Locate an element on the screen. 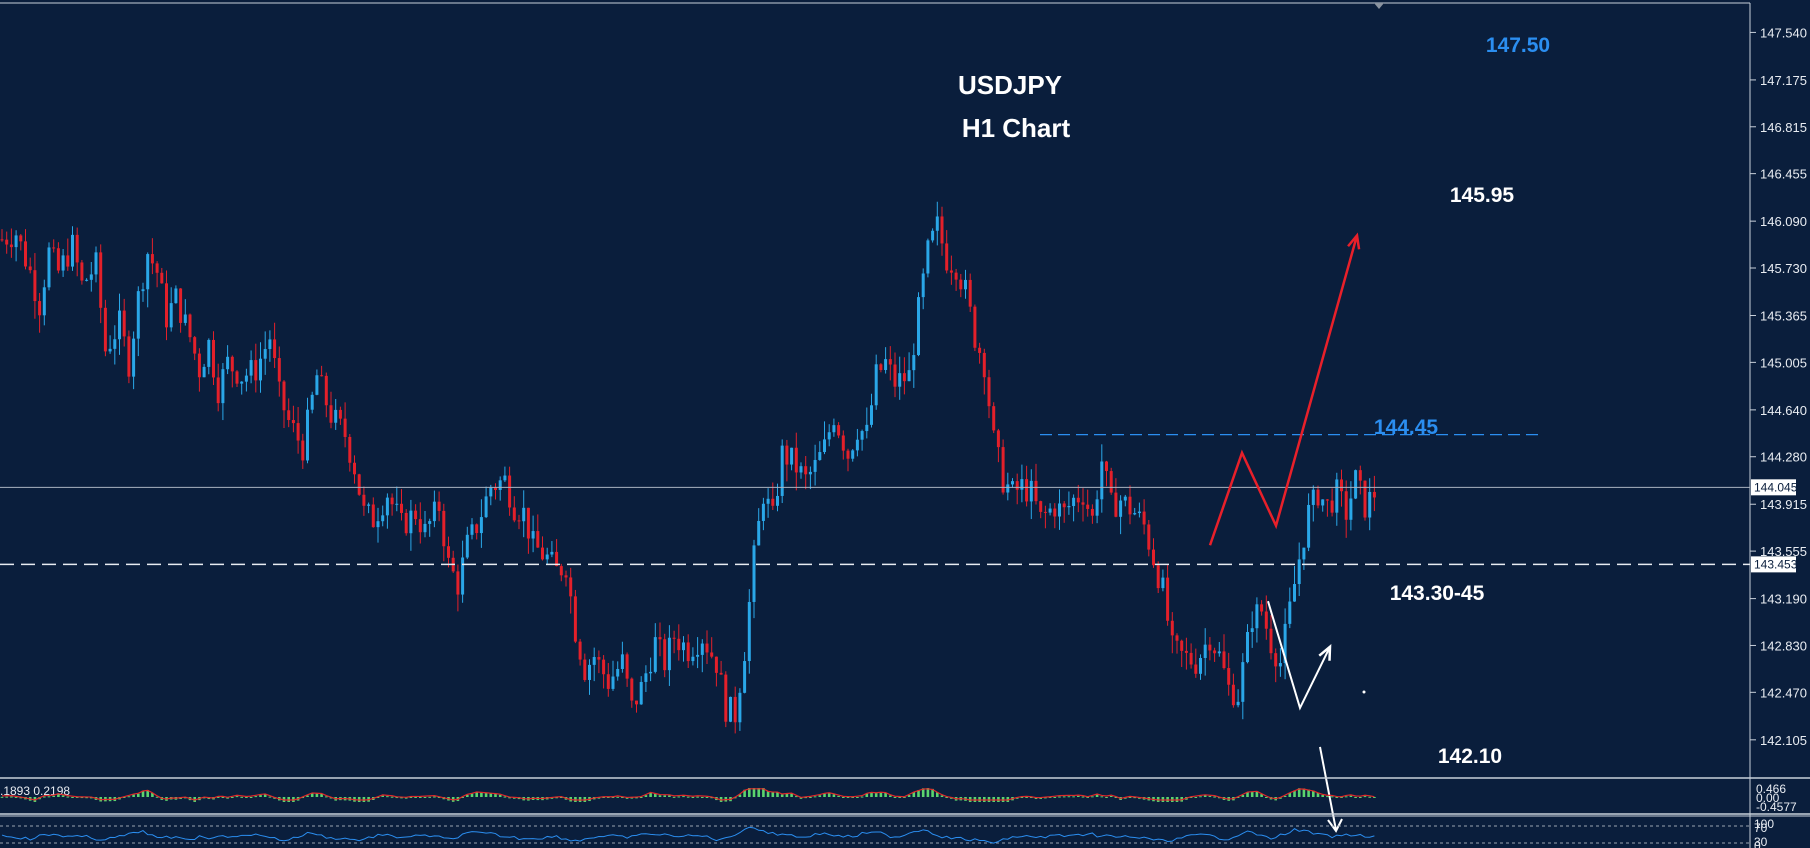 This screenshot has width=1810, height=848. osc-tick-100: 100 is located at coordinates (1764, 824).